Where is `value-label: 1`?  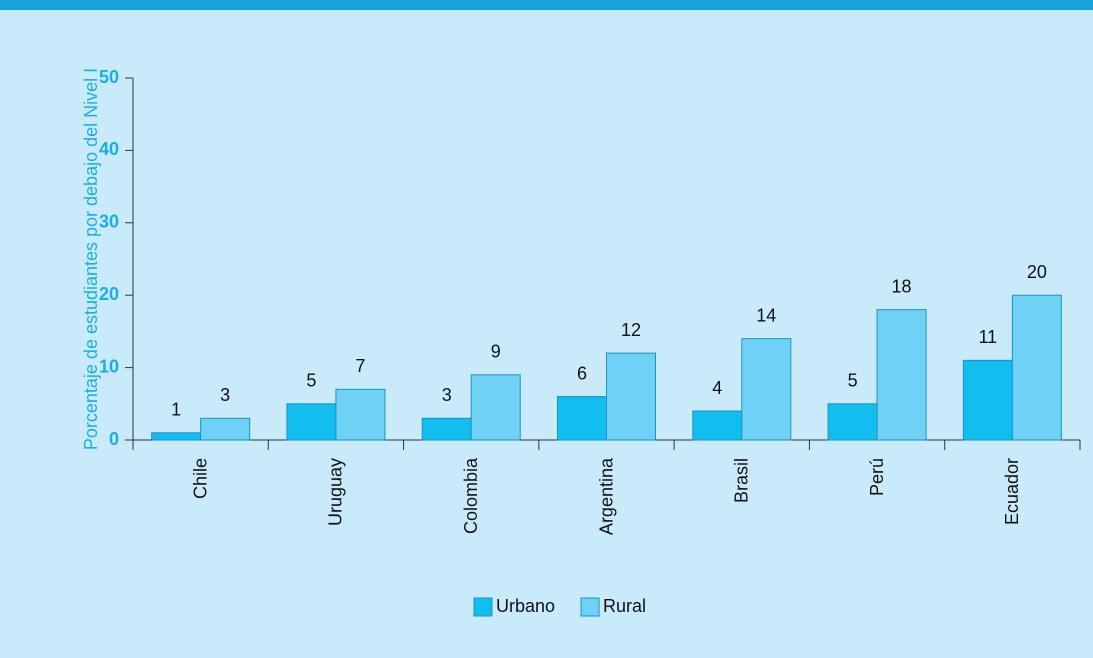
value-label: 1 is located at coordinates (176, 410).